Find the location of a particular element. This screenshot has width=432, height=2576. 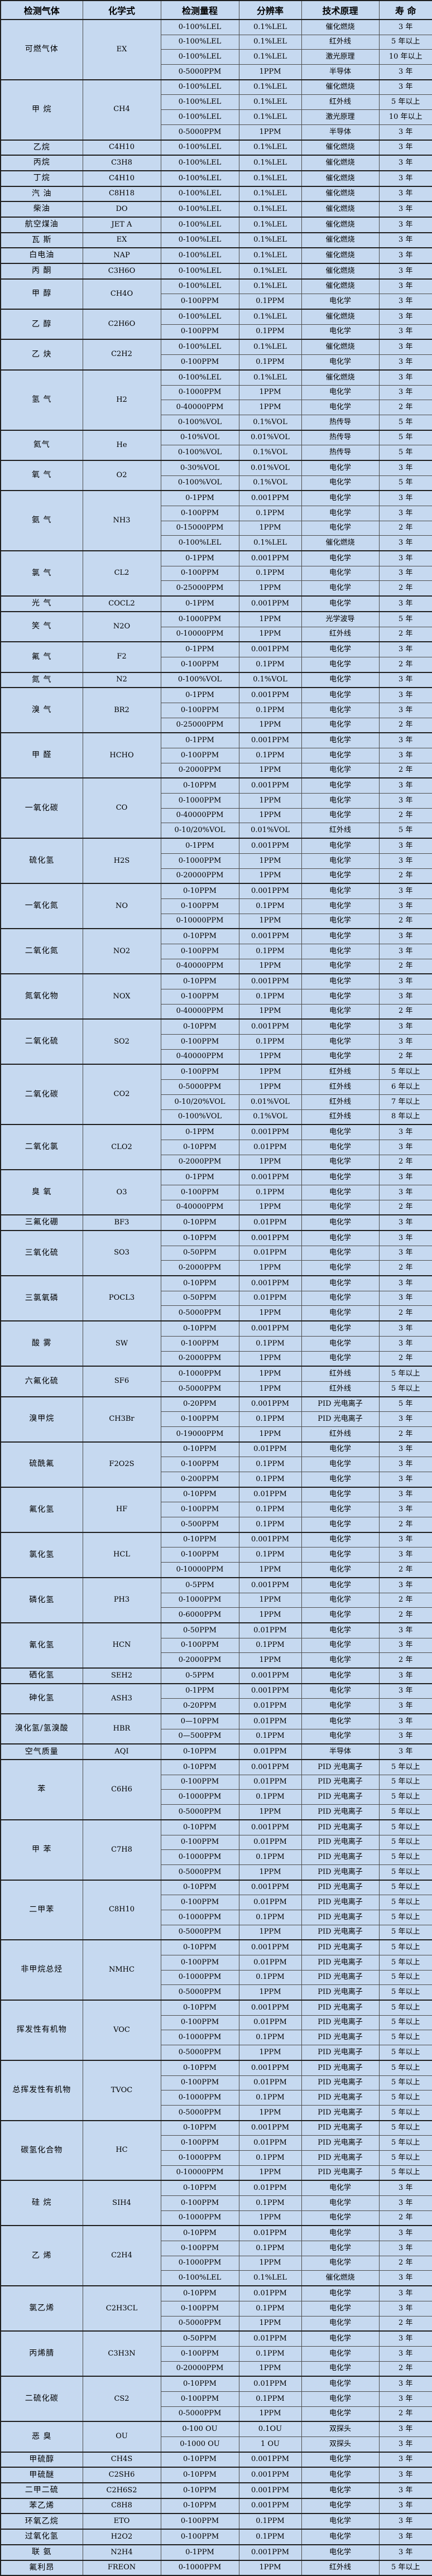

range-cell: 0-25000PPM is located at coordinates (199, 588).